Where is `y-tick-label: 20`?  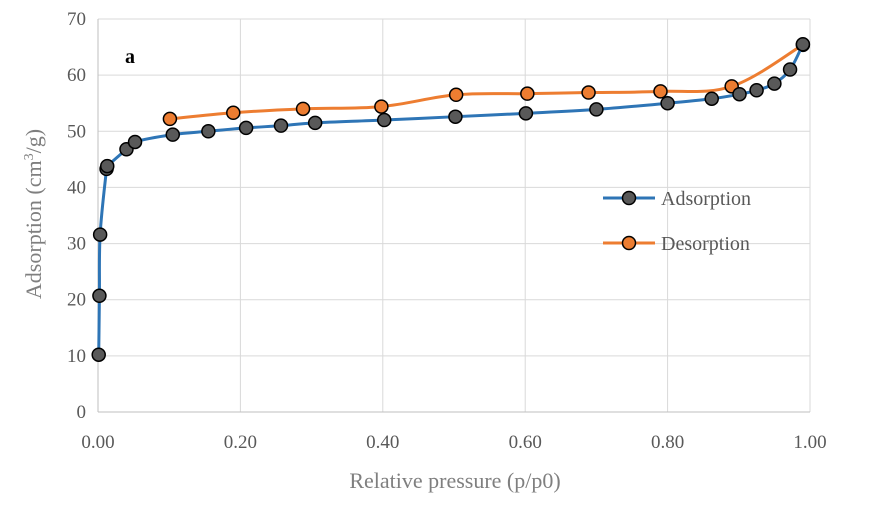
y-tick-label: 20 is located at coordinates (76, 300).